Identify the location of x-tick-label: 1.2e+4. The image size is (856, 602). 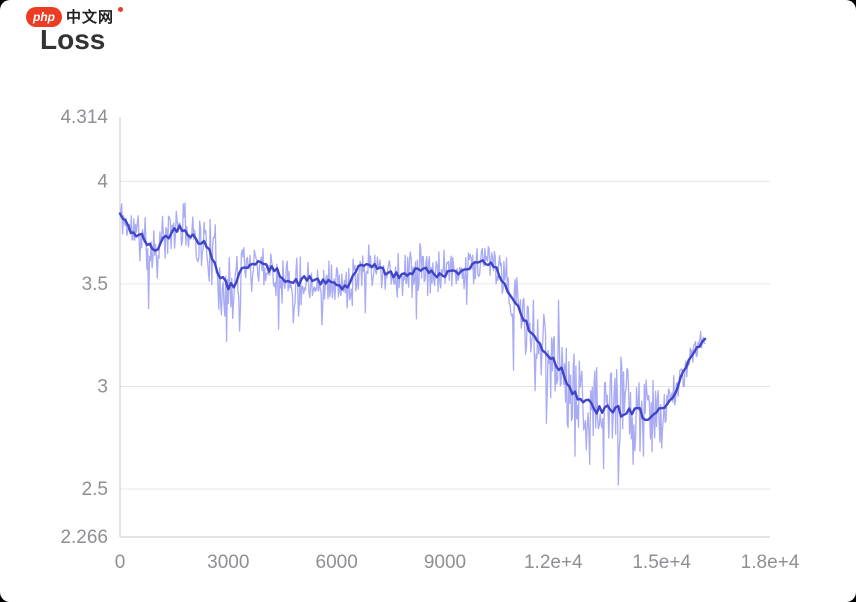
(553, 562).